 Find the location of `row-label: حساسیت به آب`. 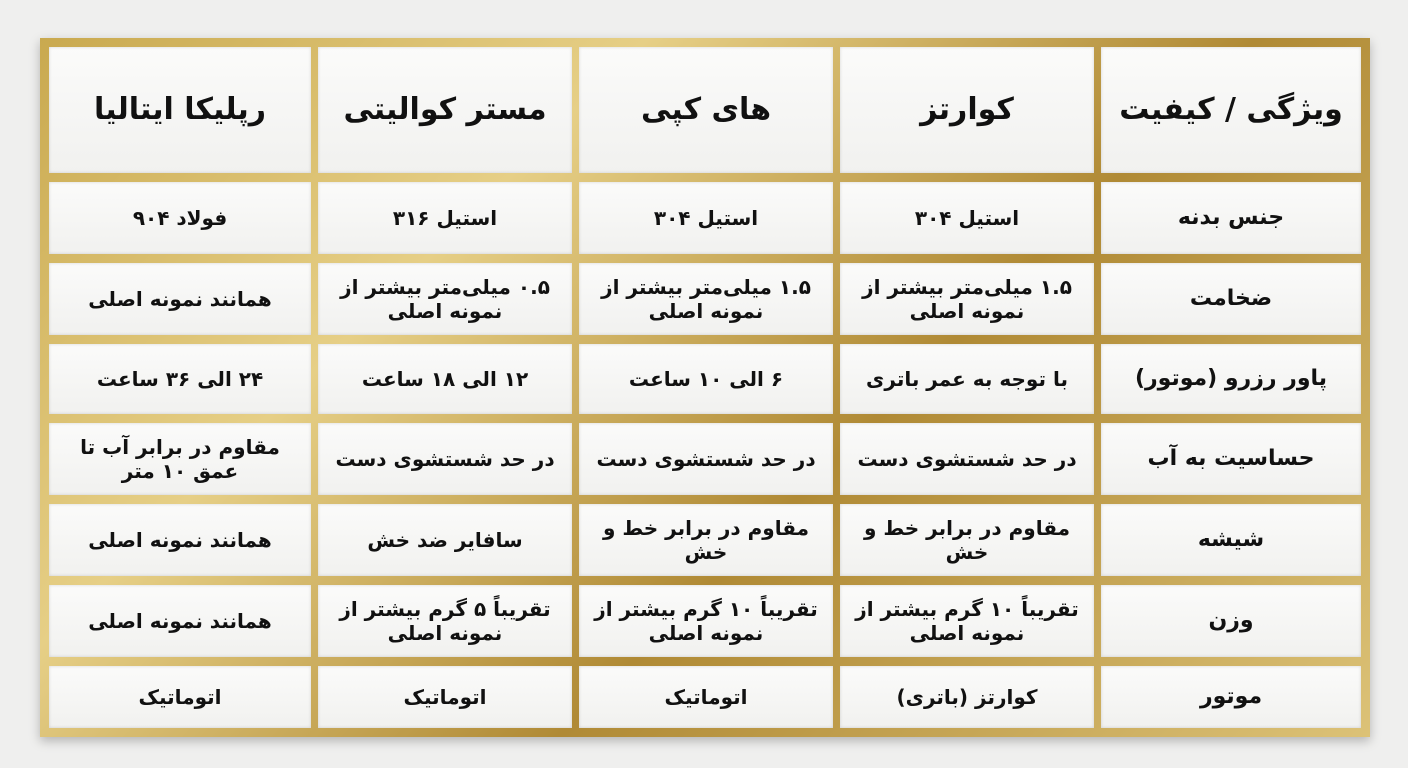

row-label: حساسیت به آب is located at coordinates (1231, 459).